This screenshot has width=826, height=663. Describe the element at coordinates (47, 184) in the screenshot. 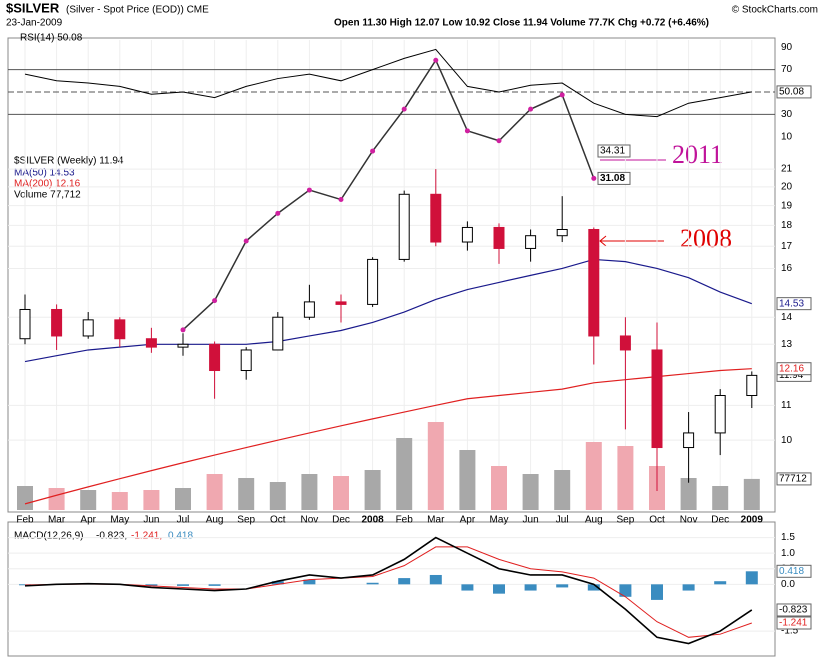

I see `legend-ma200: MA(200) 12.16` at that location.